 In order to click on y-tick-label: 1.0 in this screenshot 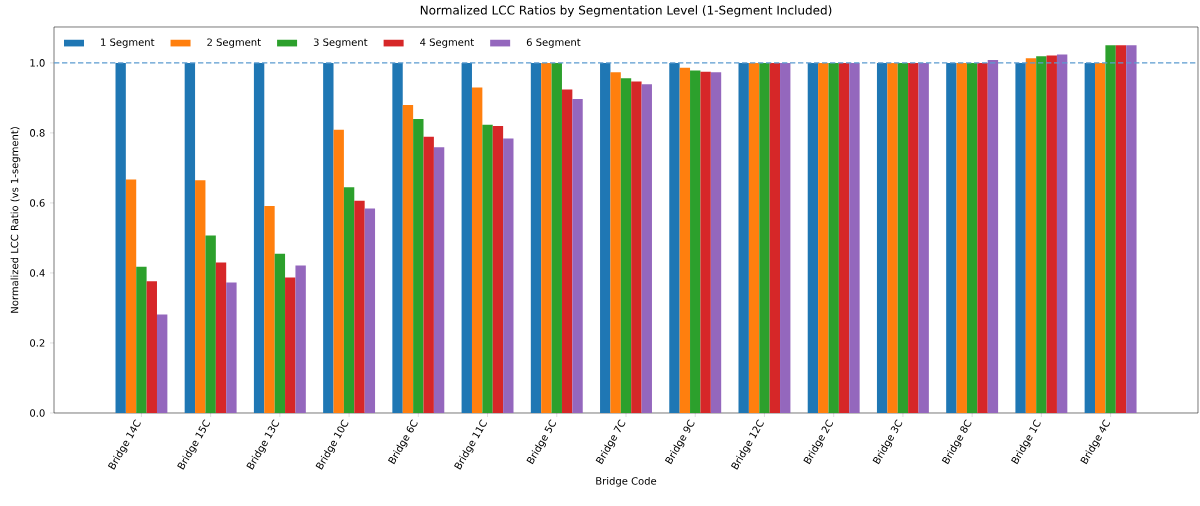, I will do `click(37, 63)`.